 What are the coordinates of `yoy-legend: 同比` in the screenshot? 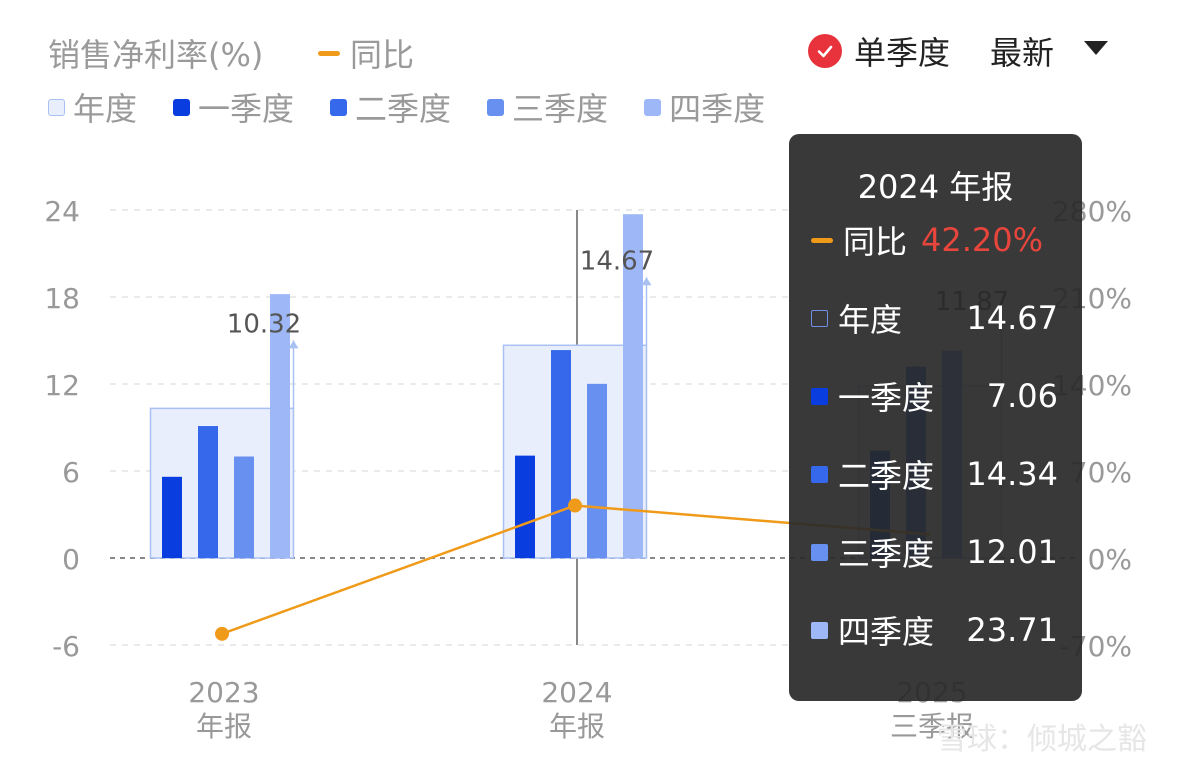 It's located at (366, 53).